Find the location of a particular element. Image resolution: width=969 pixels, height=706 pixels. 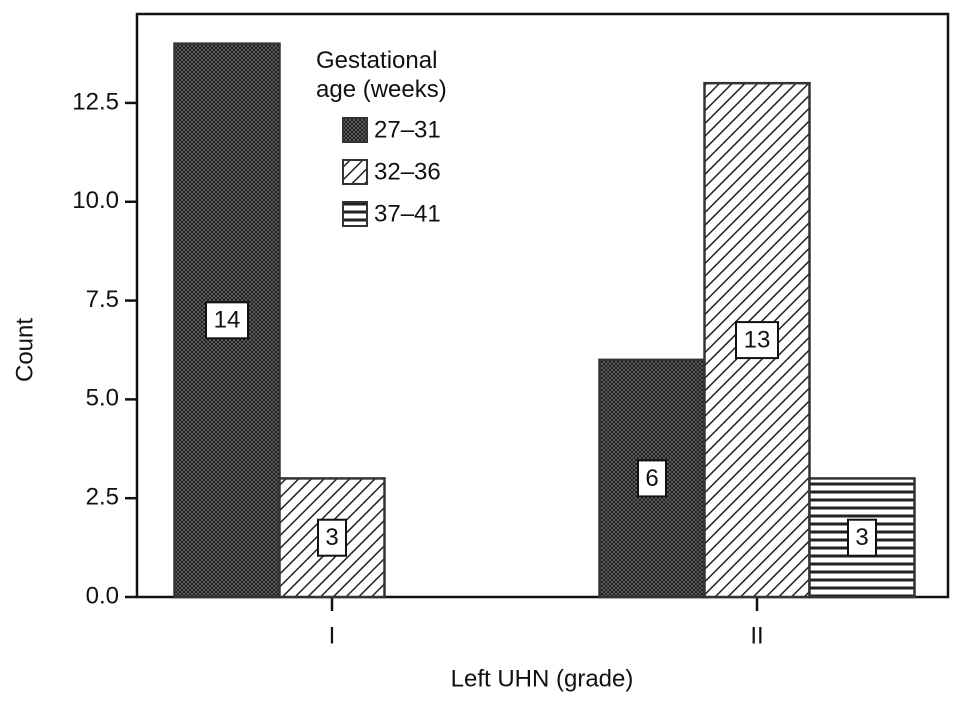

y-tick-label: 0.0 is located at coordinates (102, 595).